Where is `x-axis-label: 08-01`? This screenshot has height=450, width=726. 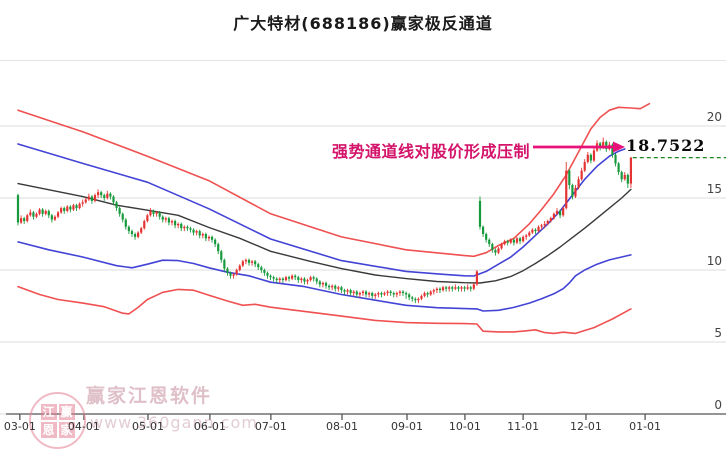 x-axis-label: 08-01 is located at coordinates (342, 426).